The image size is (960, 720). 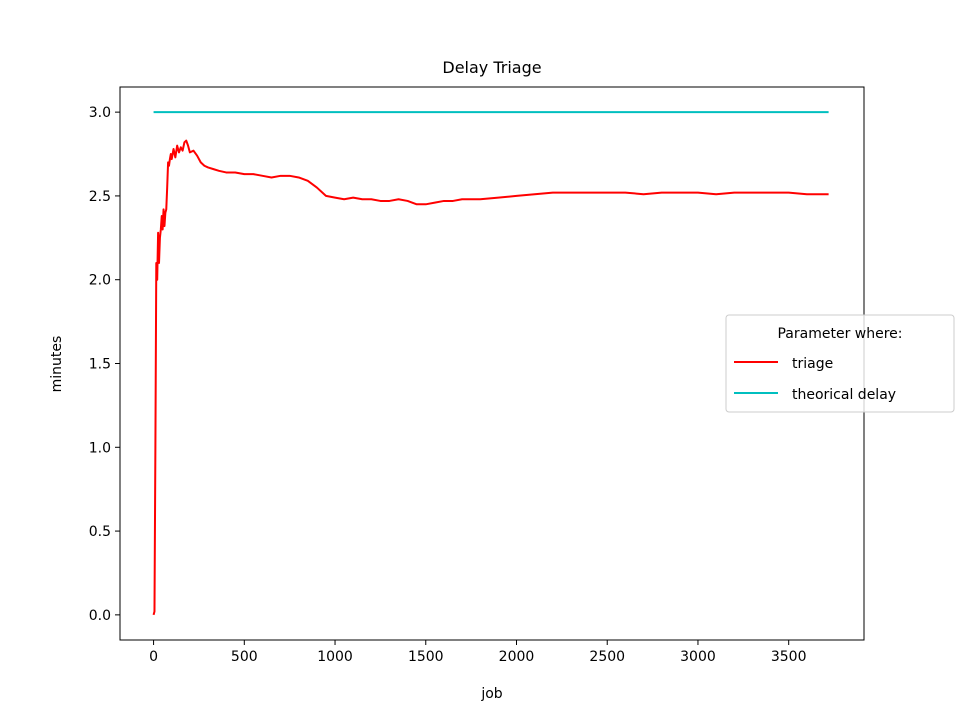 I want to click on y-tick-label: 2.5, so click(x=100, y=197).